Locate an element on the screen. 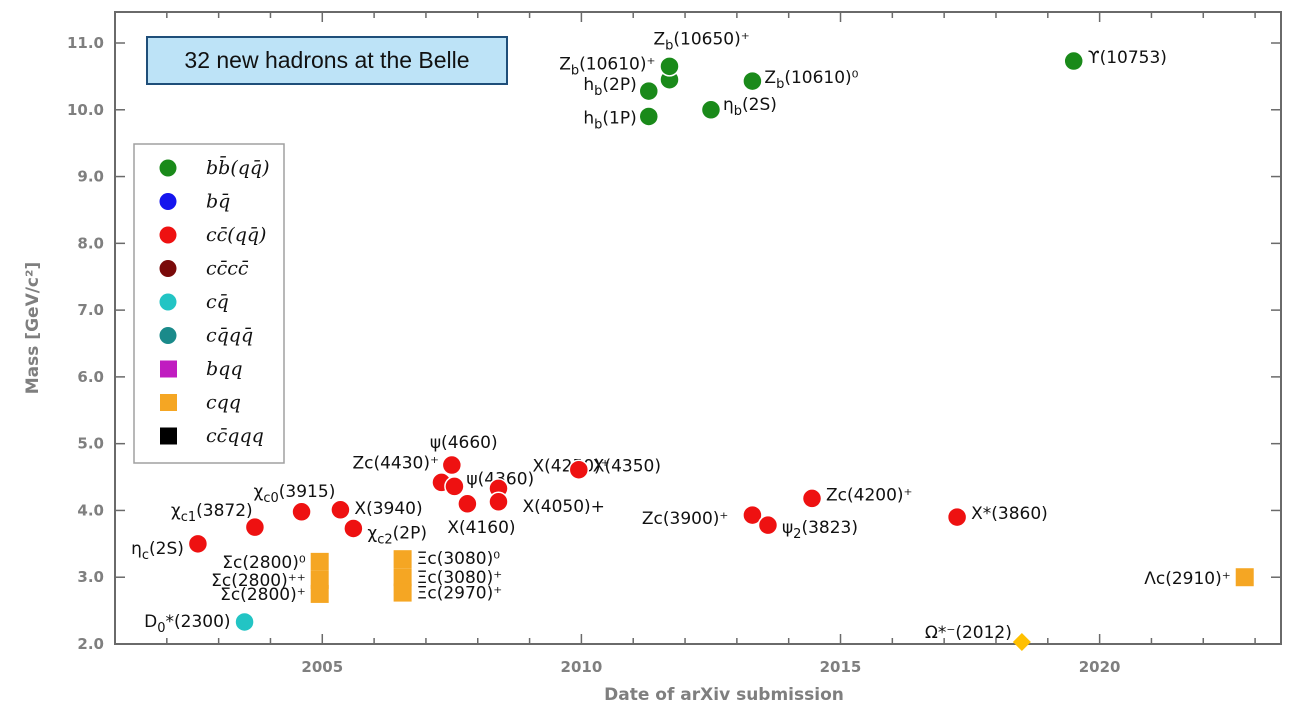 The image size is (1299, 707). legend-item-bqq: bqq is located at coordinates (201, 369).